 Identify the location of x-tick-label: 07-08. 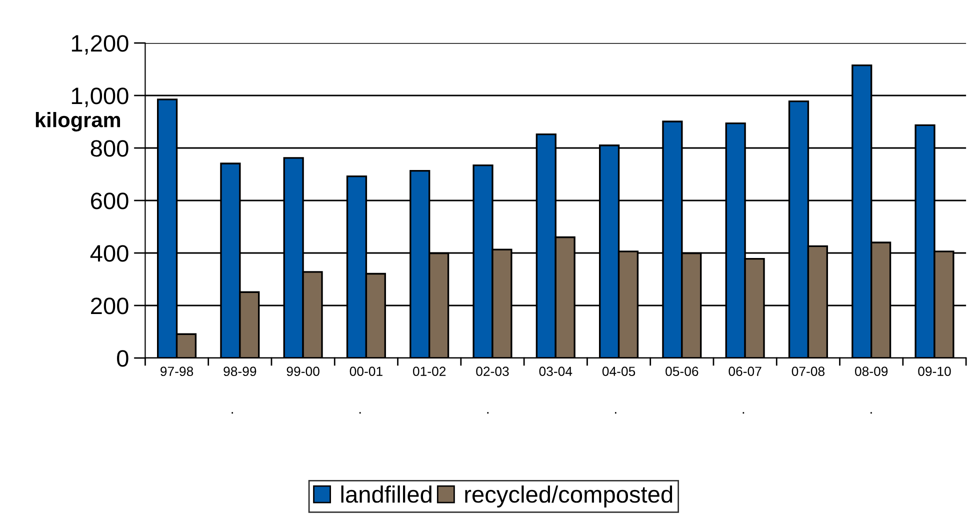
(808, 371).